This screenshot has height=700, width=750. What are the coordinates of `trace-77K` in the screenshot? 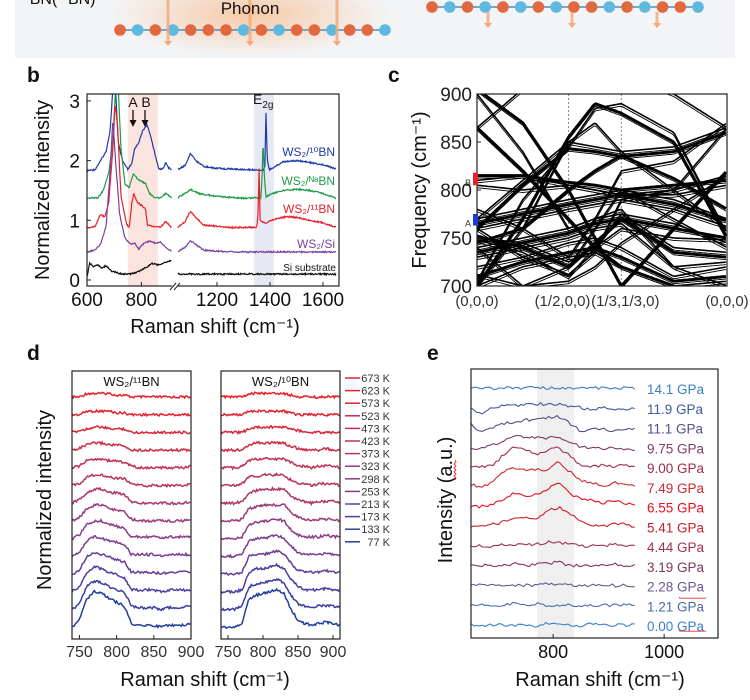 It's located at (131, 609).